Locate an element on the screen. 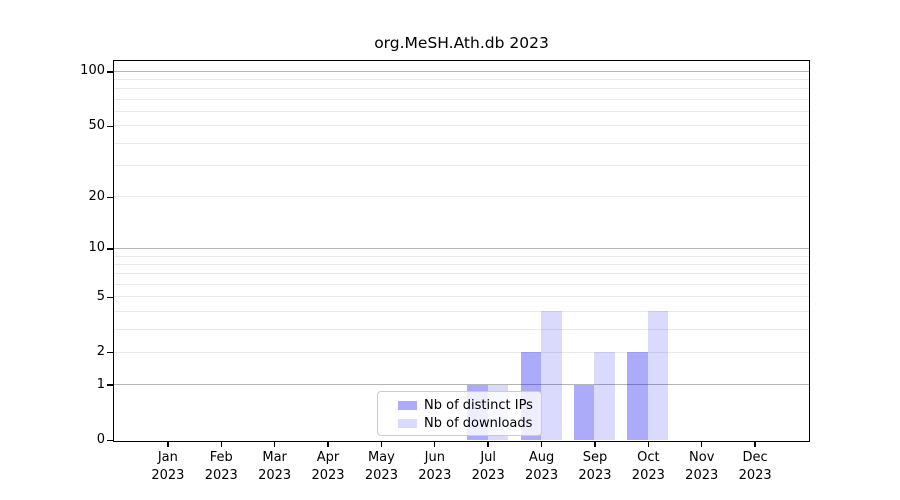 This screenshot has height=500, width=900. x-tick-month: Jun is located at coordinates (434, 457).